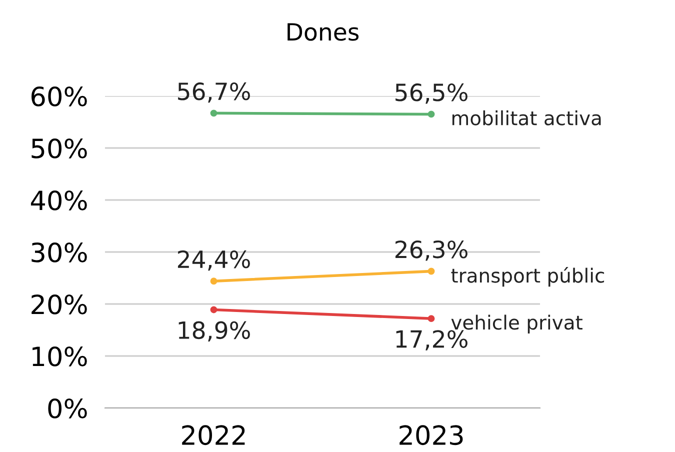 This screenshot has width=675, height=452. Describe the element at coordinates (527, 276) in the screenshot. I see `series-label: transport públic` at that location.